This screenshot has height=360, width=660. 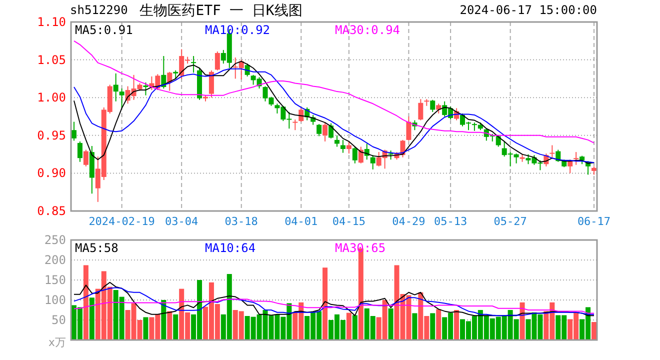 What do you see at coordinates (96, 248) in the screenshot?
I see `text: MA5:58` at bounding box center [96, 248].